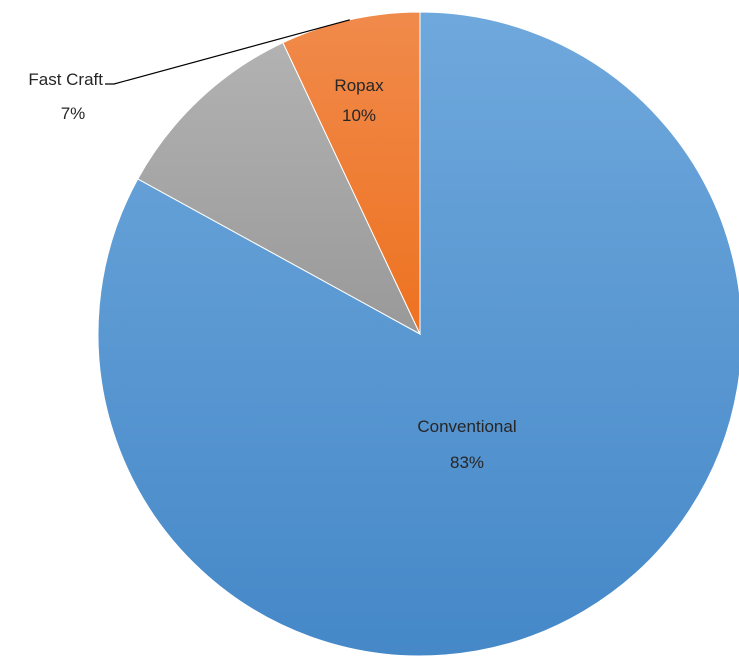 This screenshot has width=739, height=662. What do you see at coordinates (466, 426) in the screenshot?
I see `slice-label-conventional: Conventional` at bounding box center [466, 426].